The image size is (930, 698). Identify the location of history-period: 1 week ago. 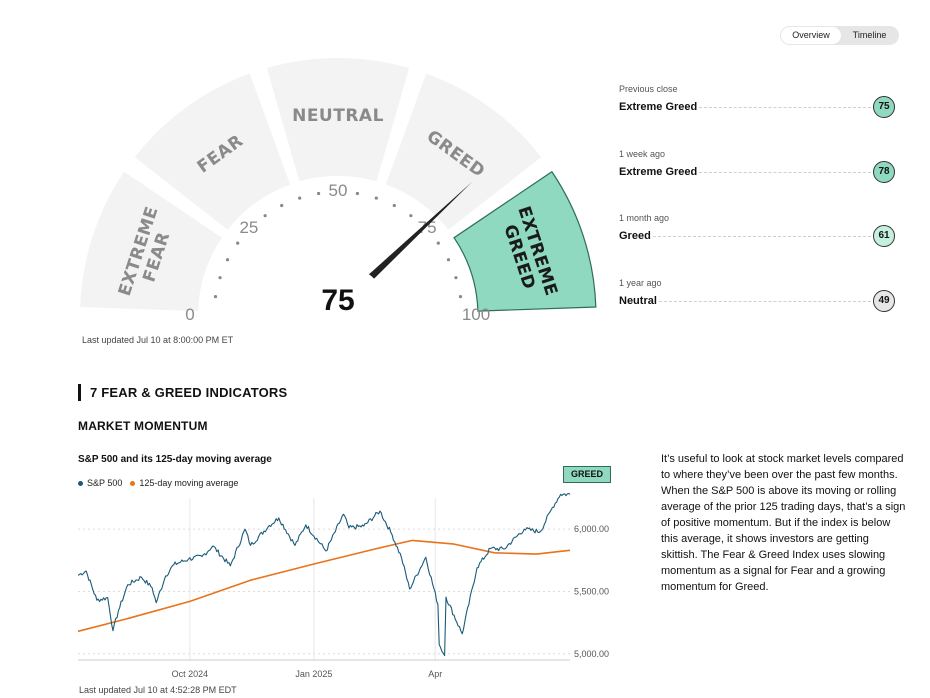
(642, 154).